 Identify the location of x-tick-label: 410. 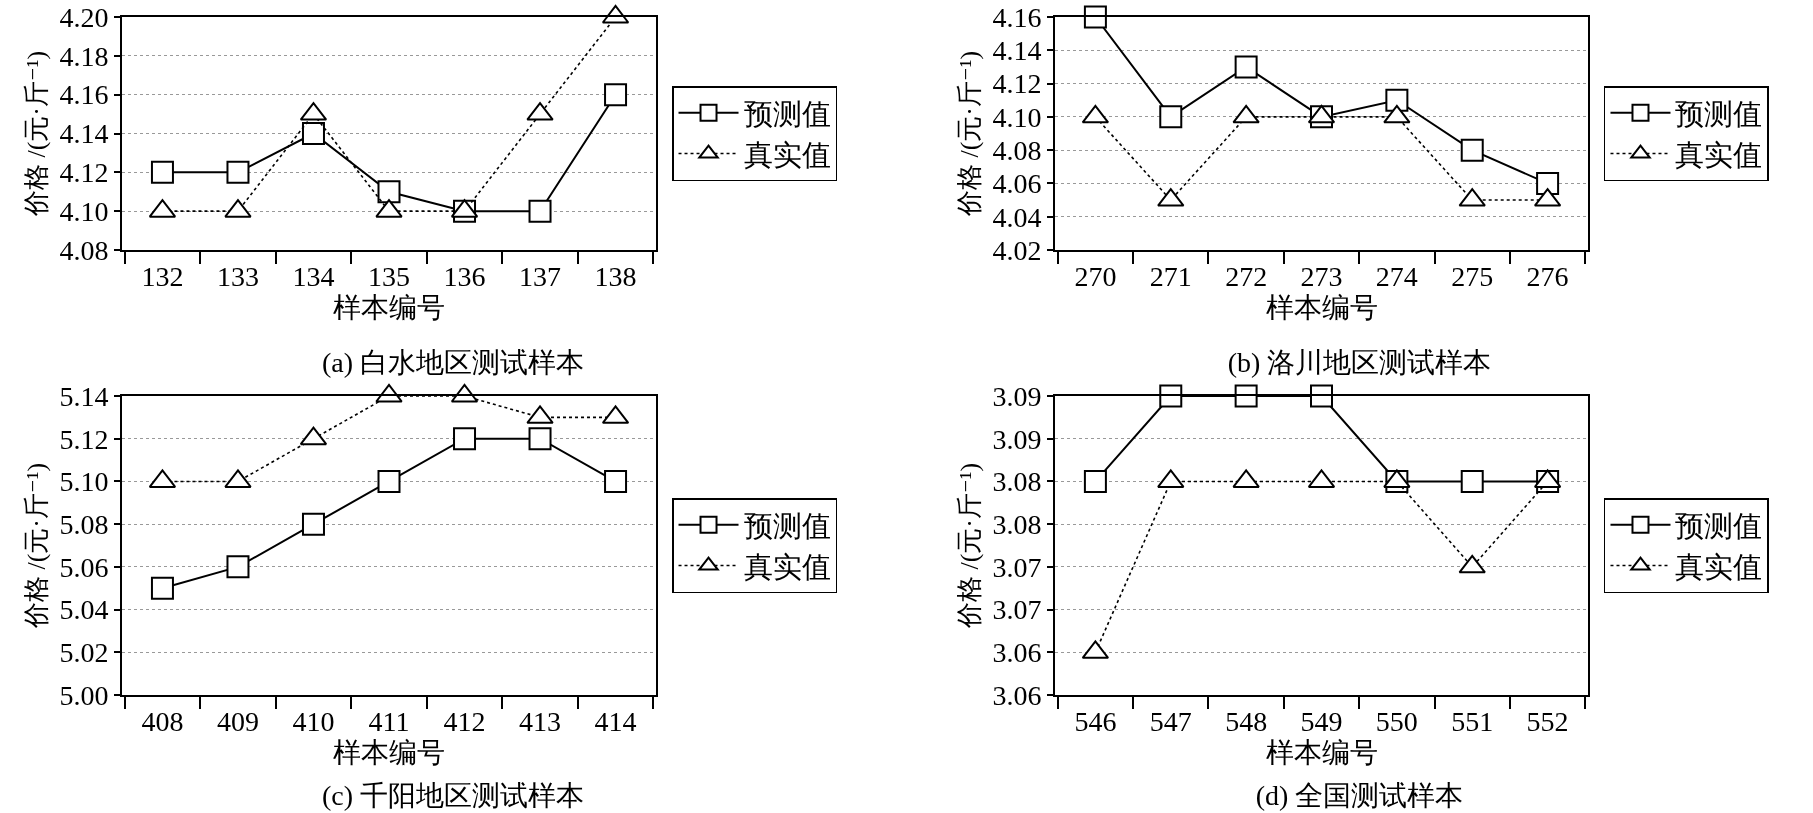
(313, 721).